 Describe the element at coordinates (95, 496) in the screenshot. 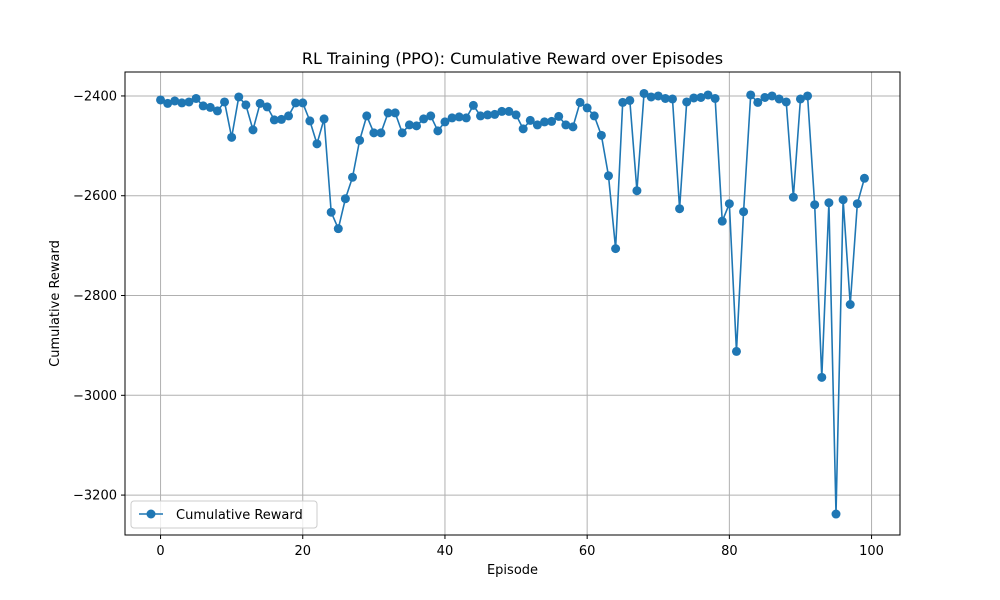

I see `y-tick-label: −3200` at that location.